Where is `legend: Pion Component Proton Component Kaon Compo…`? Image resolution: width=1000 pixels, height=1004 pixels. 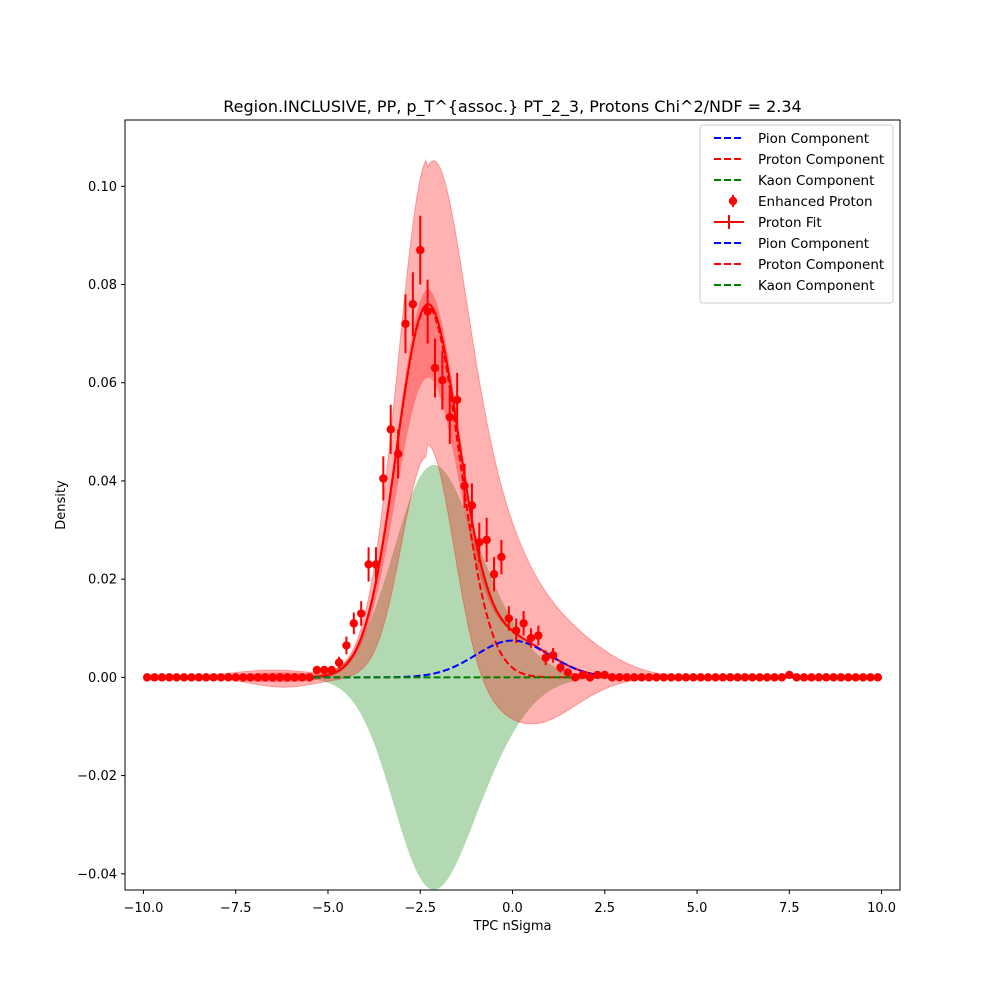
legend: Pion Component Proton Component Kaon Compo… is located at coordinates (796, 214).